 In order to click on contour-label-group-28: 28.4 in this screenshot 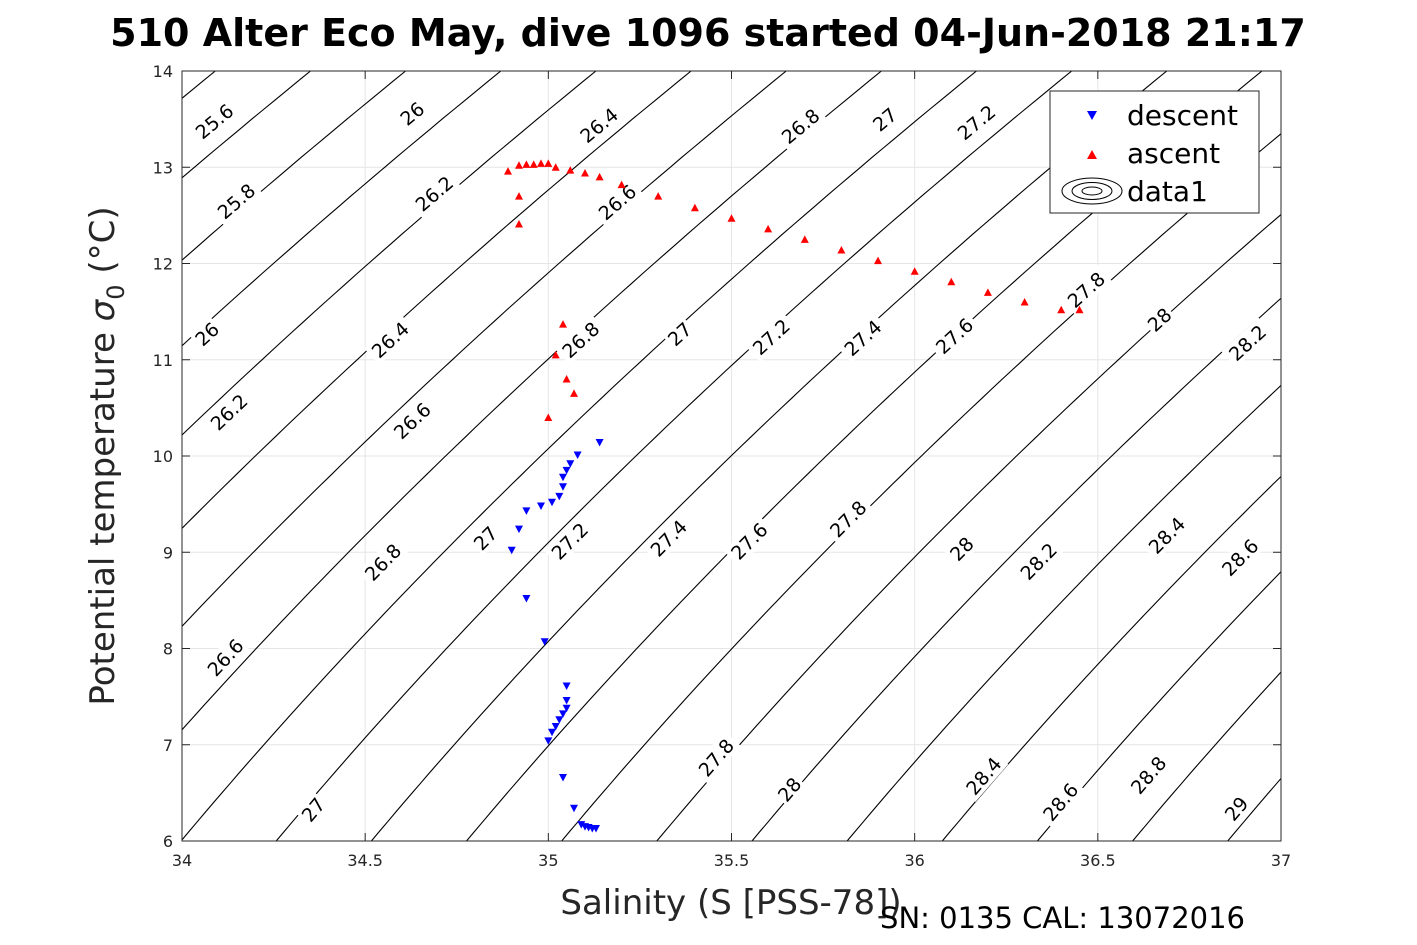, I will do `click(1167, 535)`.